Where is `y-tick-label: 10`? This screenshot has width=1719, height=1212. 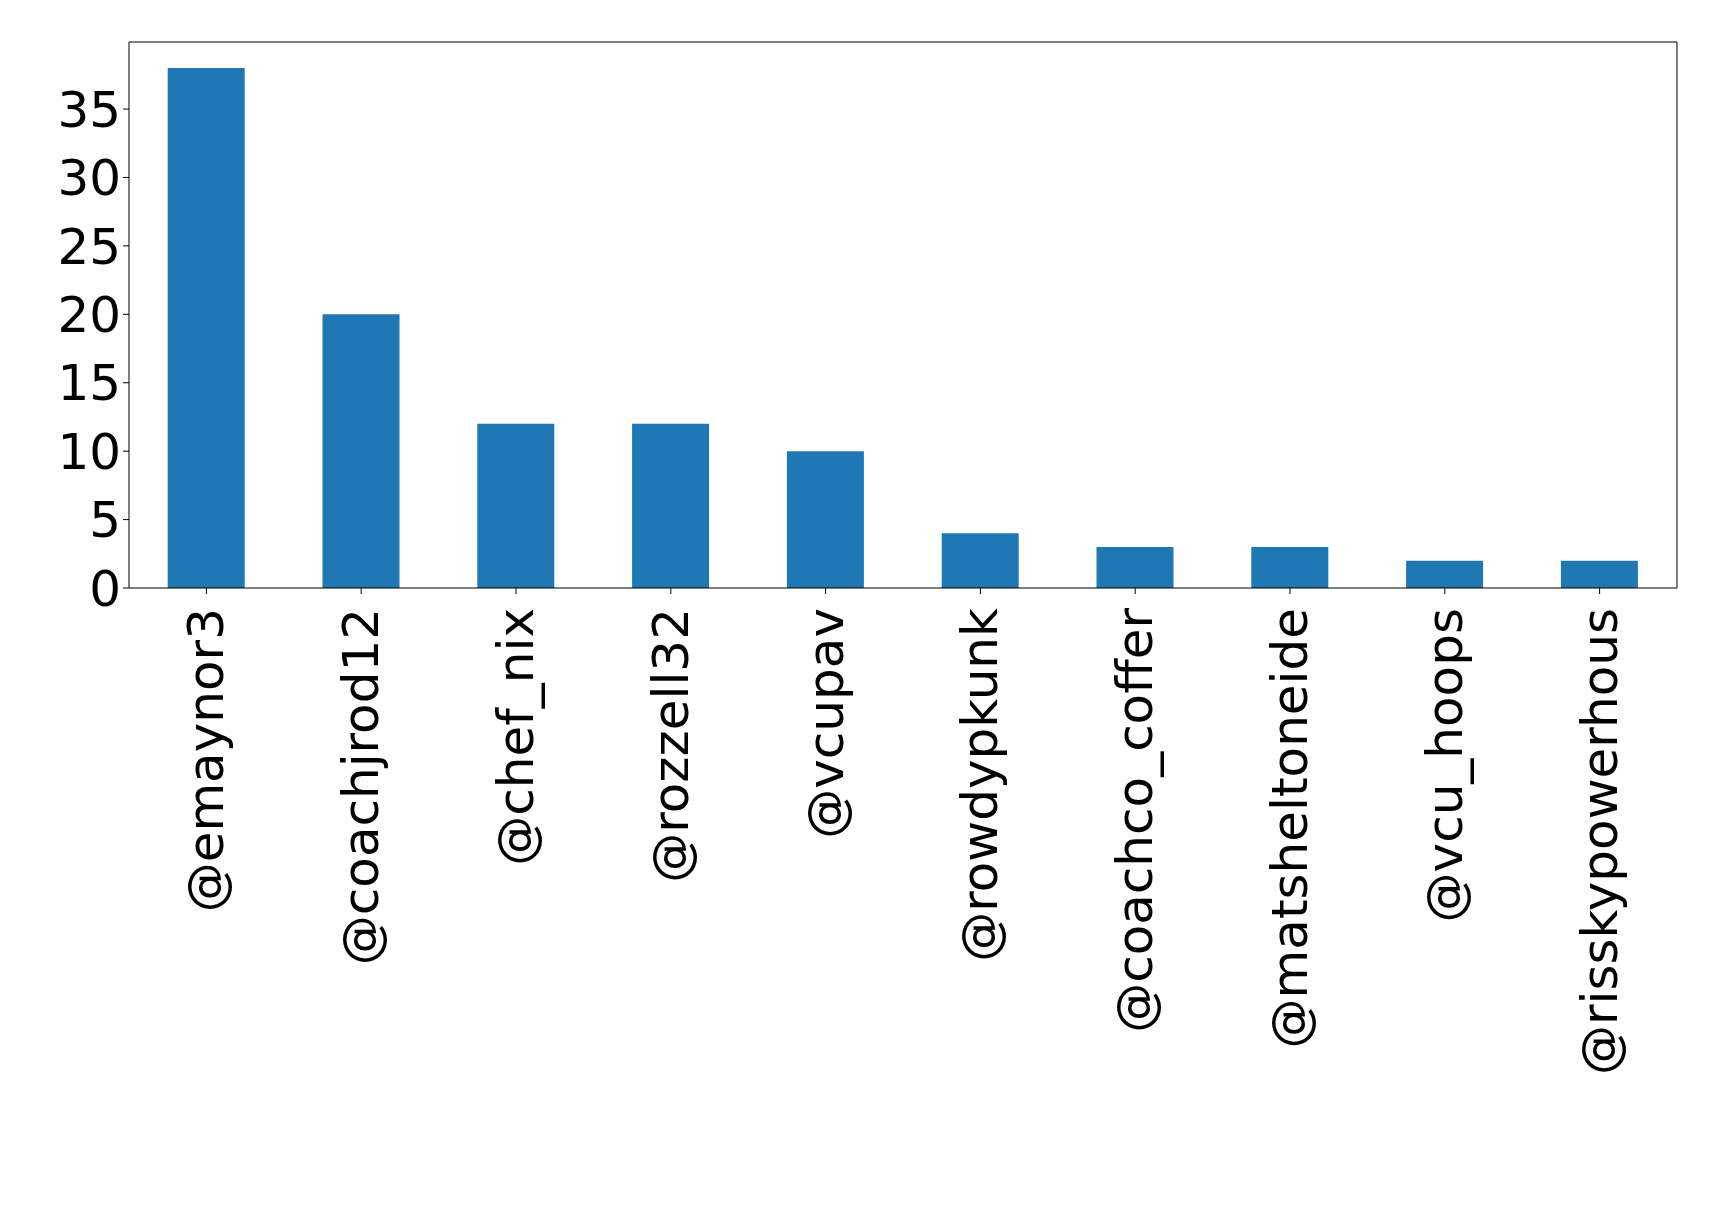
y-tick-label: 10 is located at coordinates (89, 451).